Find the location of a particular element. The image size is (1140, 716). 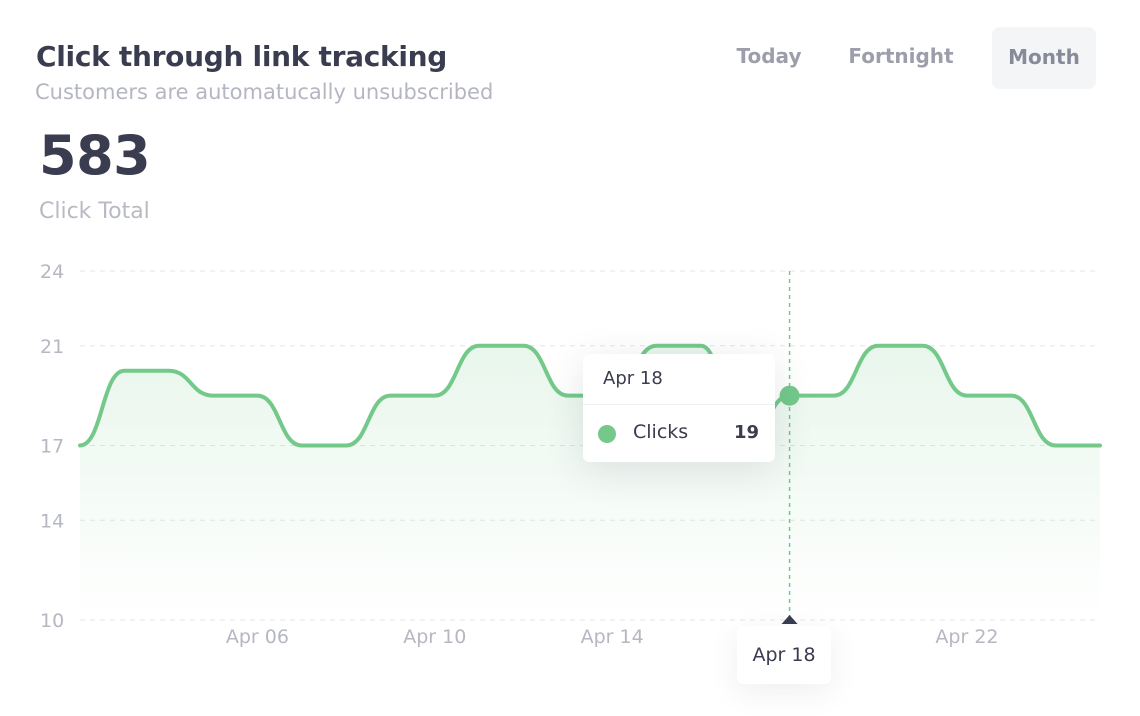

tooltip-divider is located at coordinates (679, 404).